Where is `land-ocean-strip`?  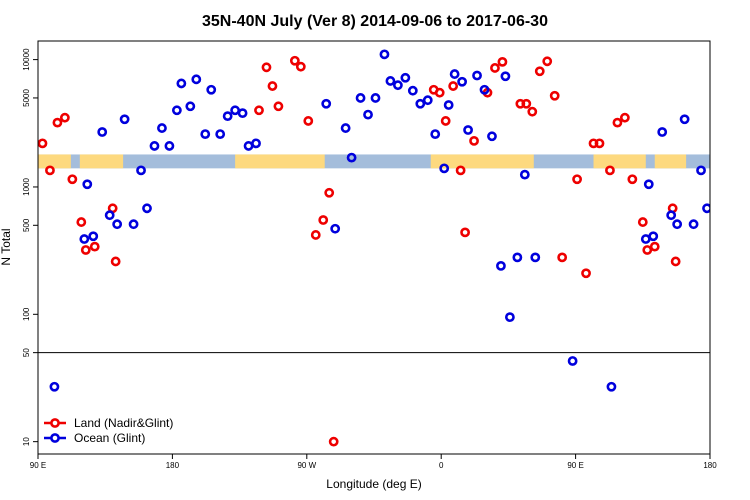 land-ocean-strip is located at coordinates (374, 161).